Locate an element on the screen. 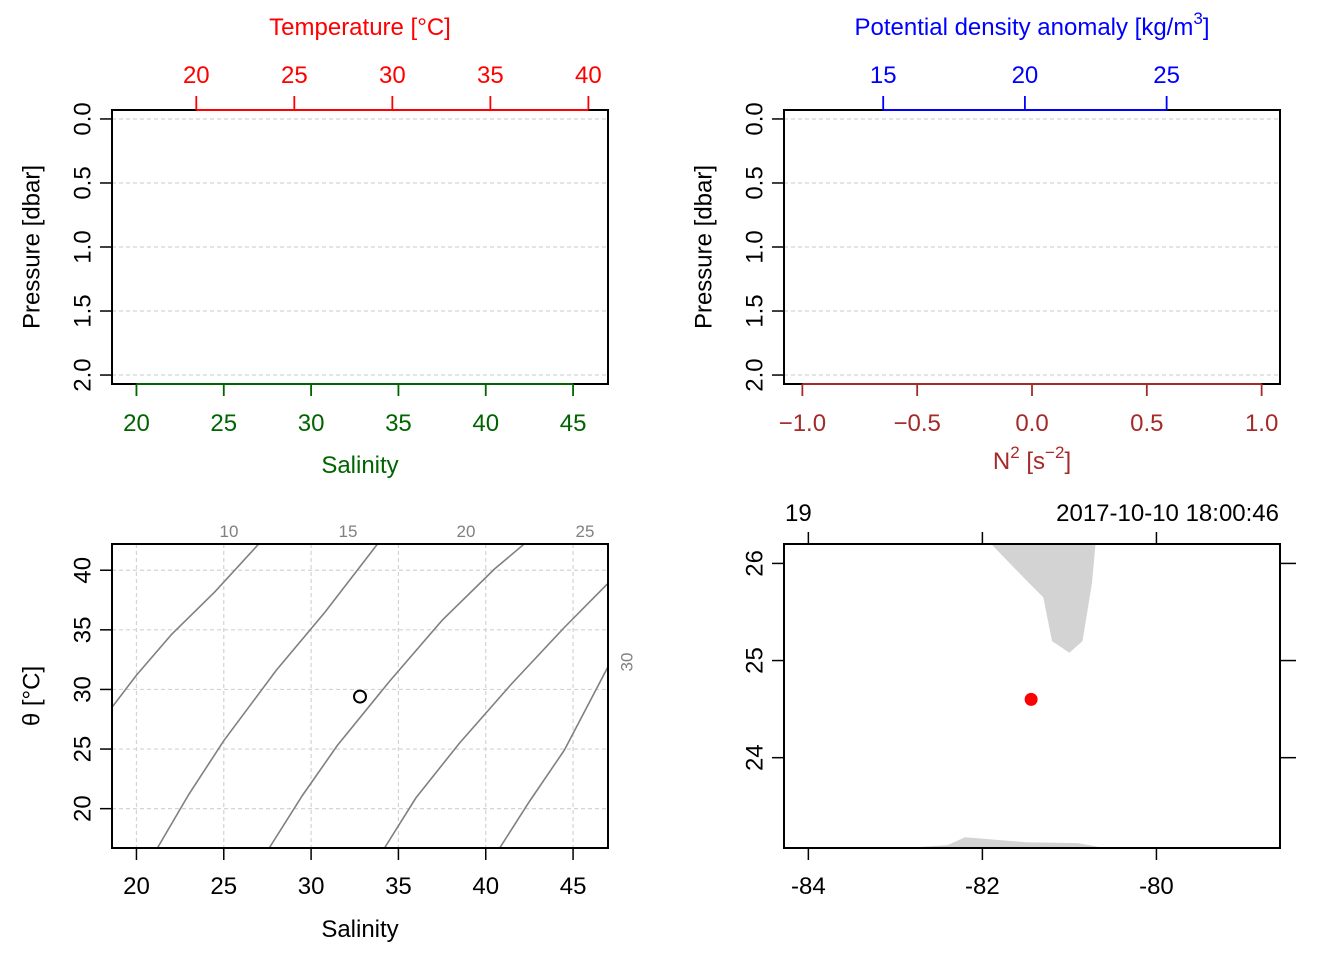 Image resolution: width=1344 pixels, height=960 pixels. salinity-tick-label: 40 is located at coordinates (485, 423).